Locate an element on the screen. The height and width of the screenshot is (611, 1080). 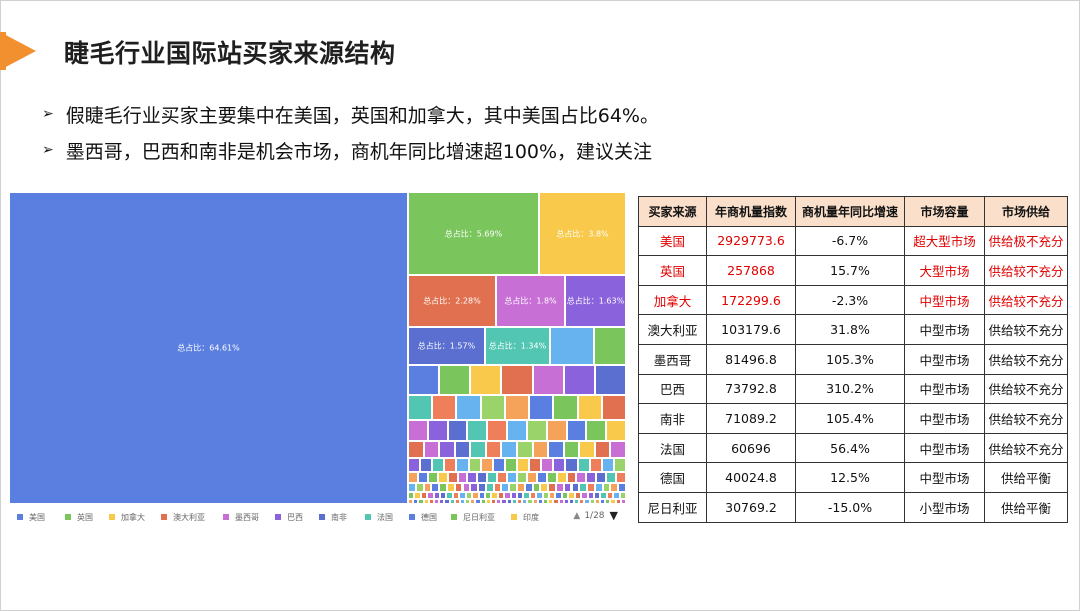
pager-up-icon: ▲ is located at coordinates (577, 515).